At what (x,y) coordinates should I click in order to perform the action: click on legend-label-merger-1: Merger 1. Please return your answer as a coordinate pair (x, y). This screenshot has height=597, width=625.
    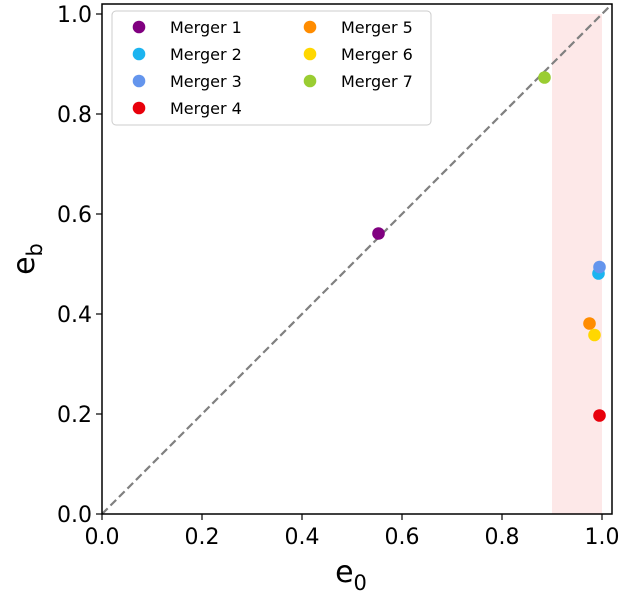
    Looking at the image, I should click on (206, 27).